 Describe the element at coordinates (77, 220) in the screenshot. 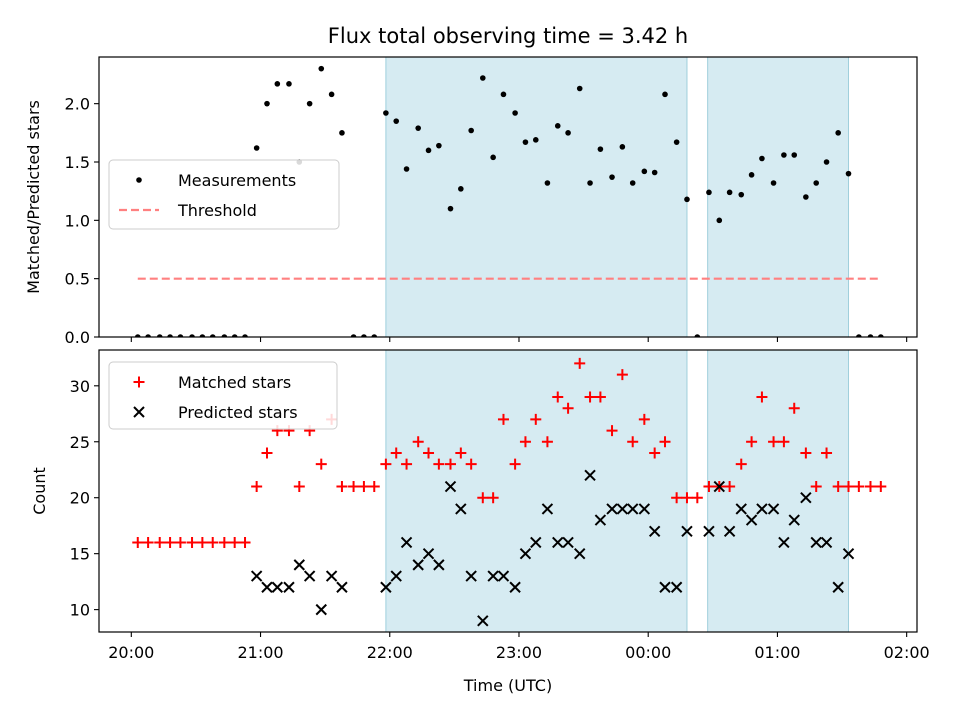

I see `y-tick-label: 1.0` at that location.